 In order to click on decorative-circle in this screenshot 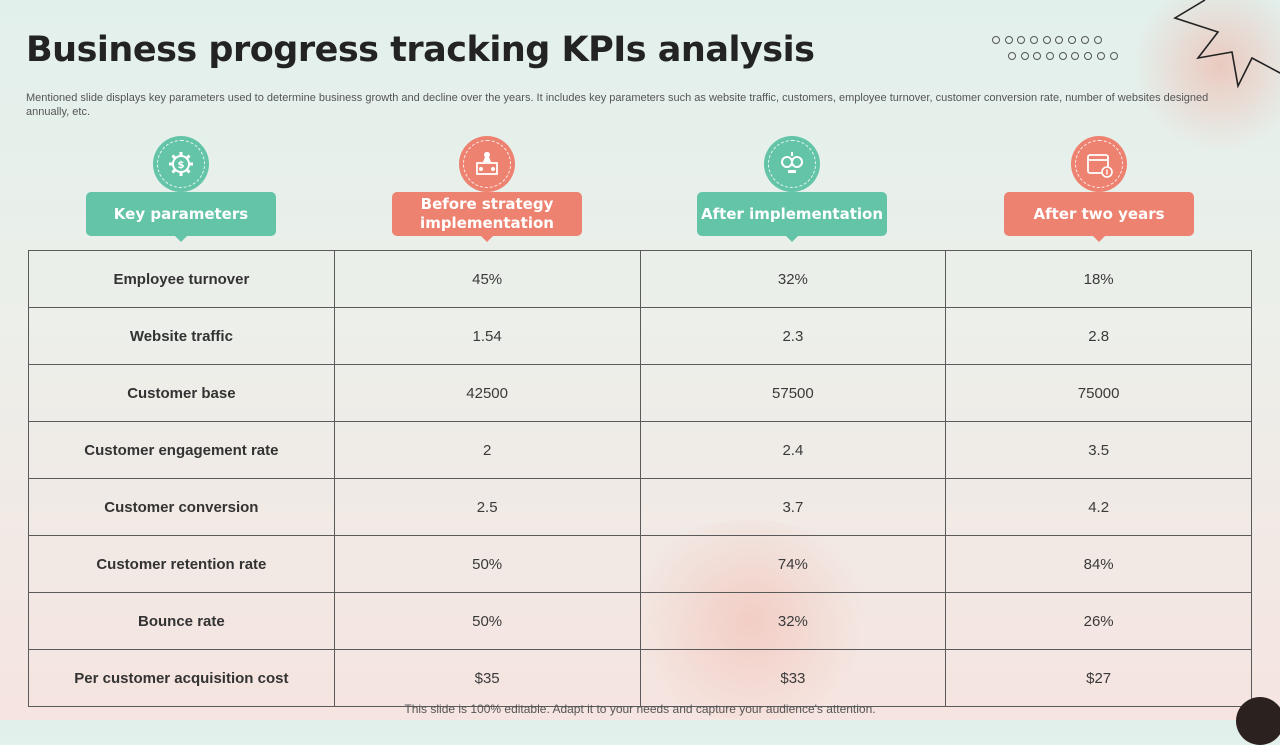, I will do `click(1258, 721)`.